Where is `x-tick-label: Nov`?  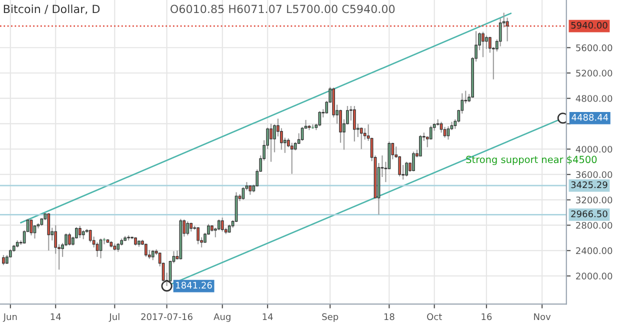 x-tick-label: Nov is located at coordinates (542, 316).